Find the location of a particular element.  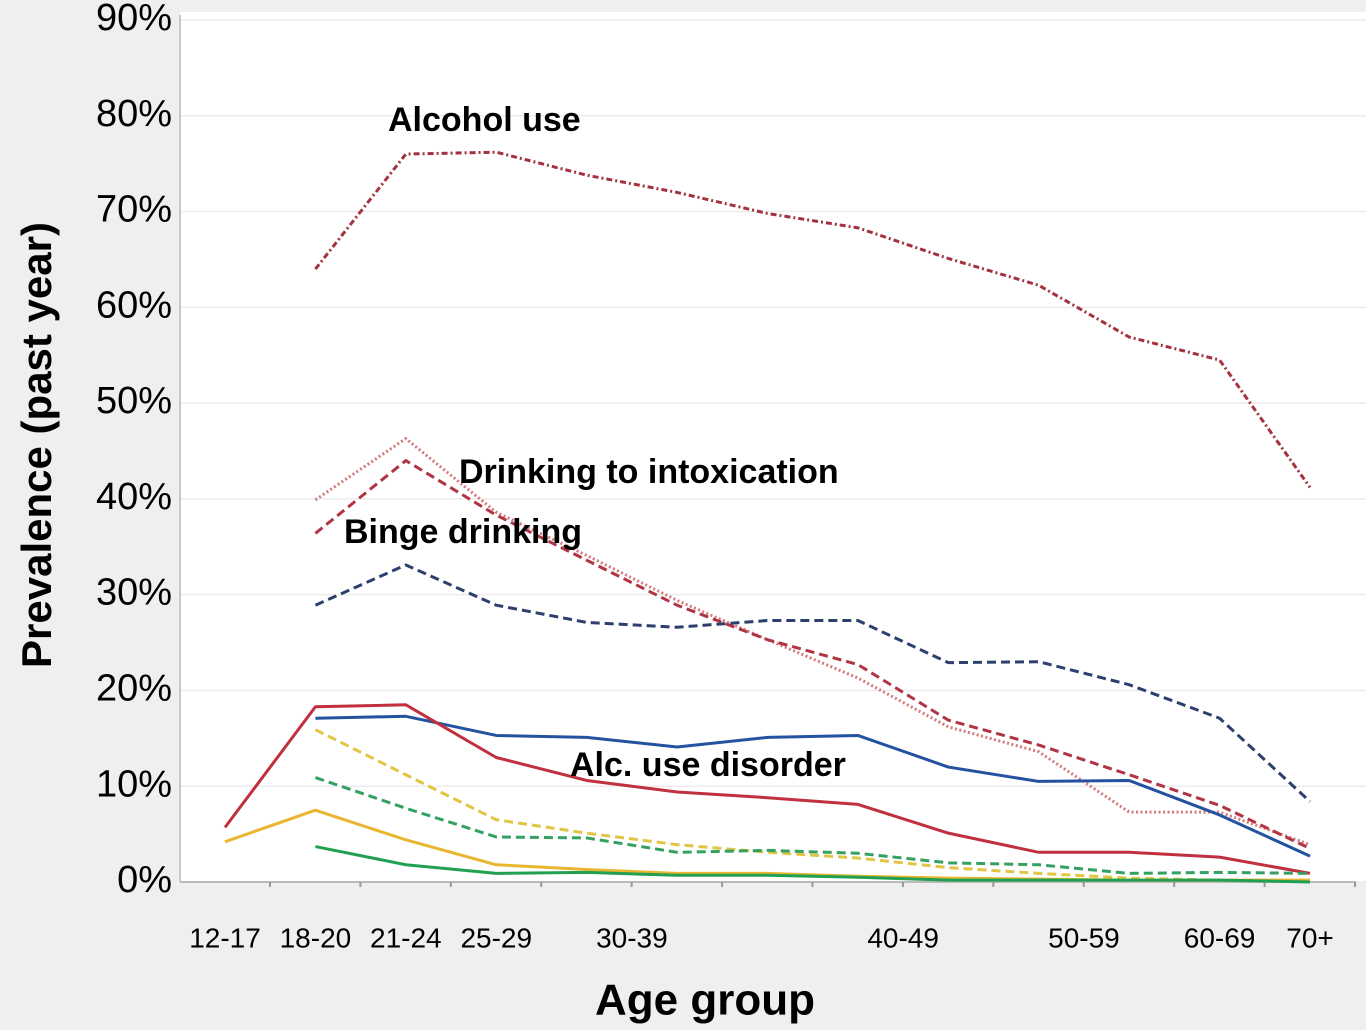

annotation: Binge drinking is located at coordinates (463, 532).